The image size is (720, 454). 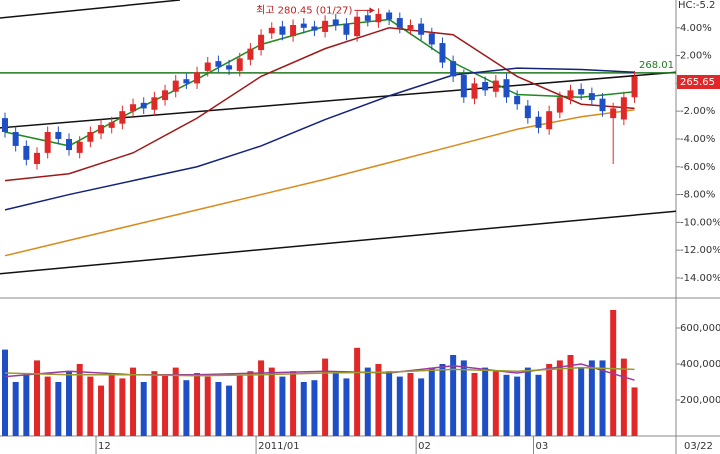 What do you see at coordinates (700, 364) in the screenshot?
I see `y-tick-label: 400,000` at bounding box center [700, 364].